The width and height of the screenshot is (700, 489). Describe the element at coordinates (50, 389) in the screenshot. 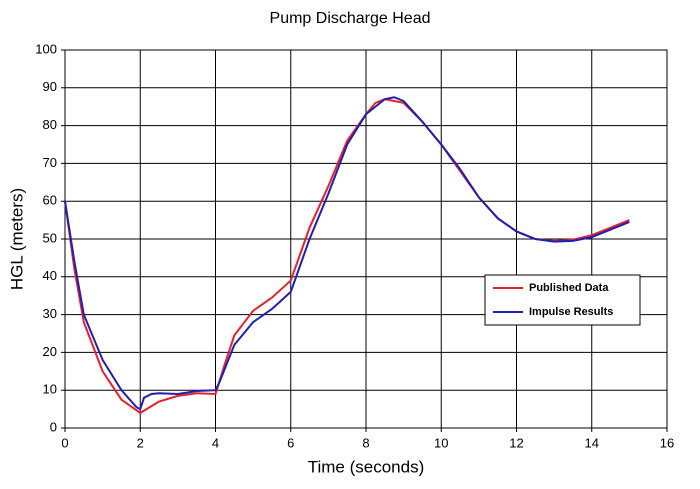

I see `y-tick-label: 10` at that location.